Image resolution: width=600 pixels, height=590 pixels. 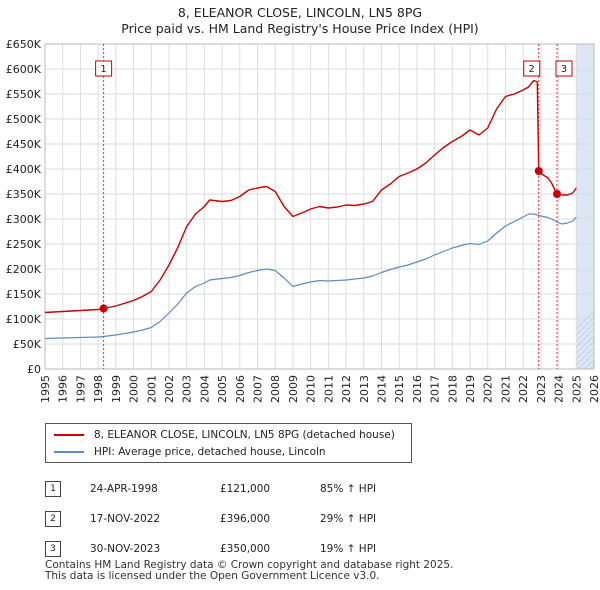 I want to click on x-tick-label: 2006, so click(x=240, y=389).